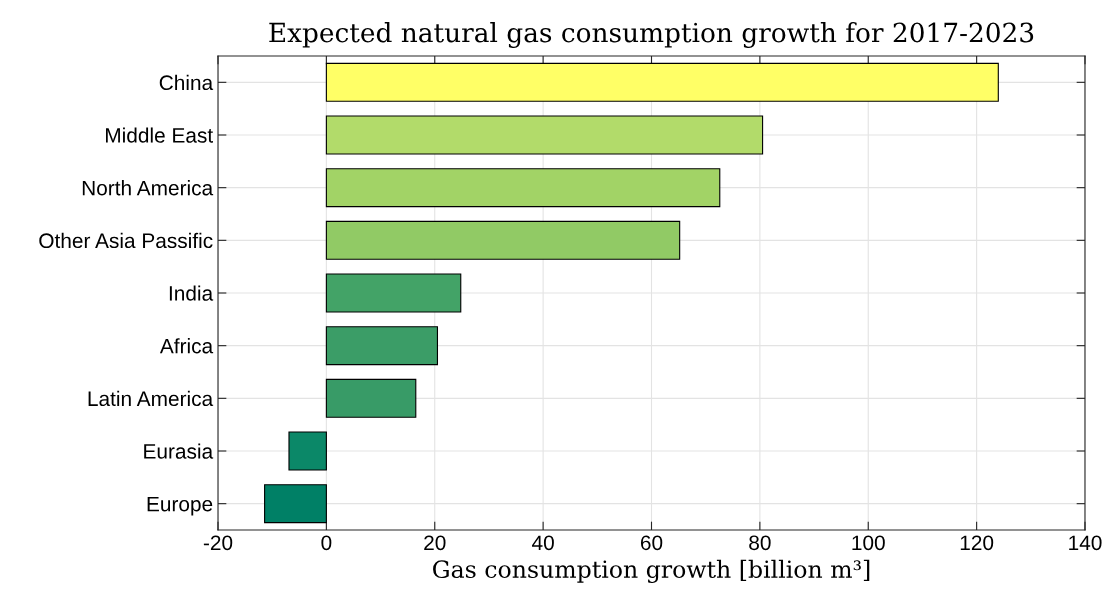  I want to click on x-tick-label: 140, so click(1085, 543).